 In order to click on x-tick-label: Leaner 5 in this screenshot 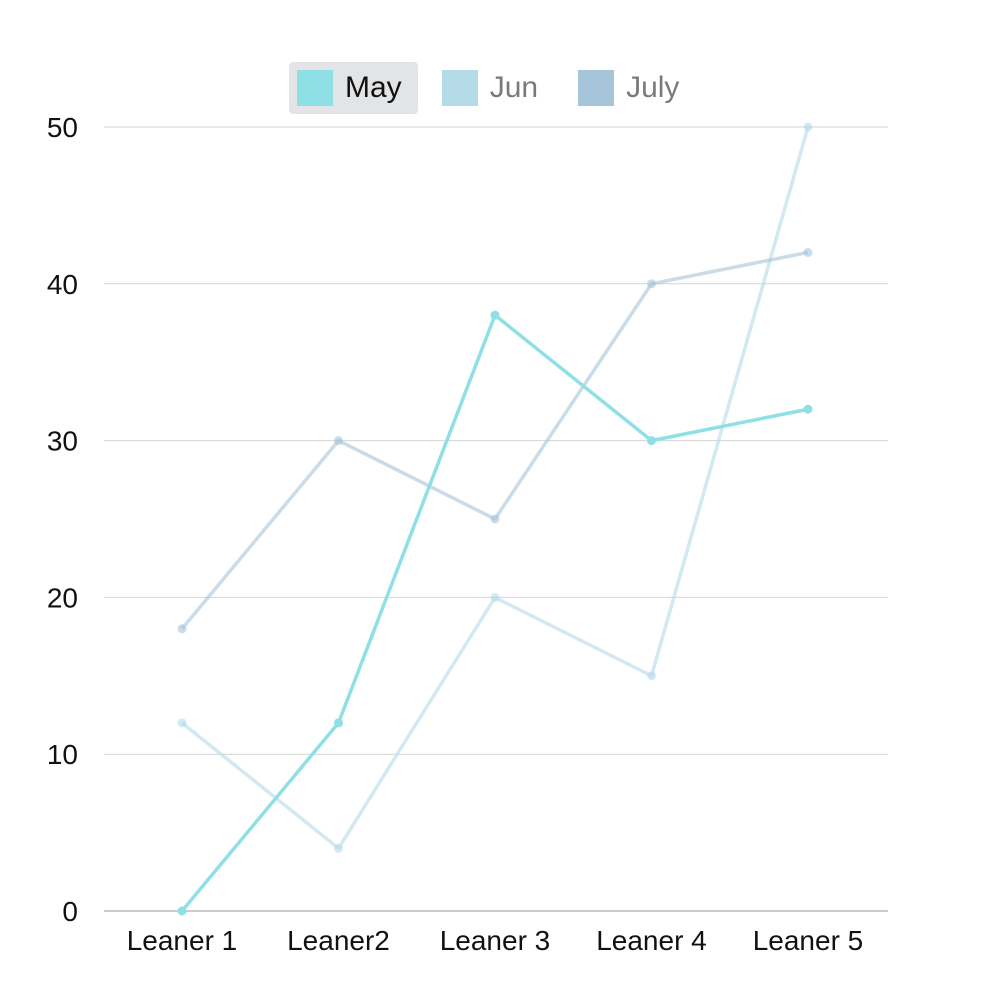, I will do `click(808, 940)`.